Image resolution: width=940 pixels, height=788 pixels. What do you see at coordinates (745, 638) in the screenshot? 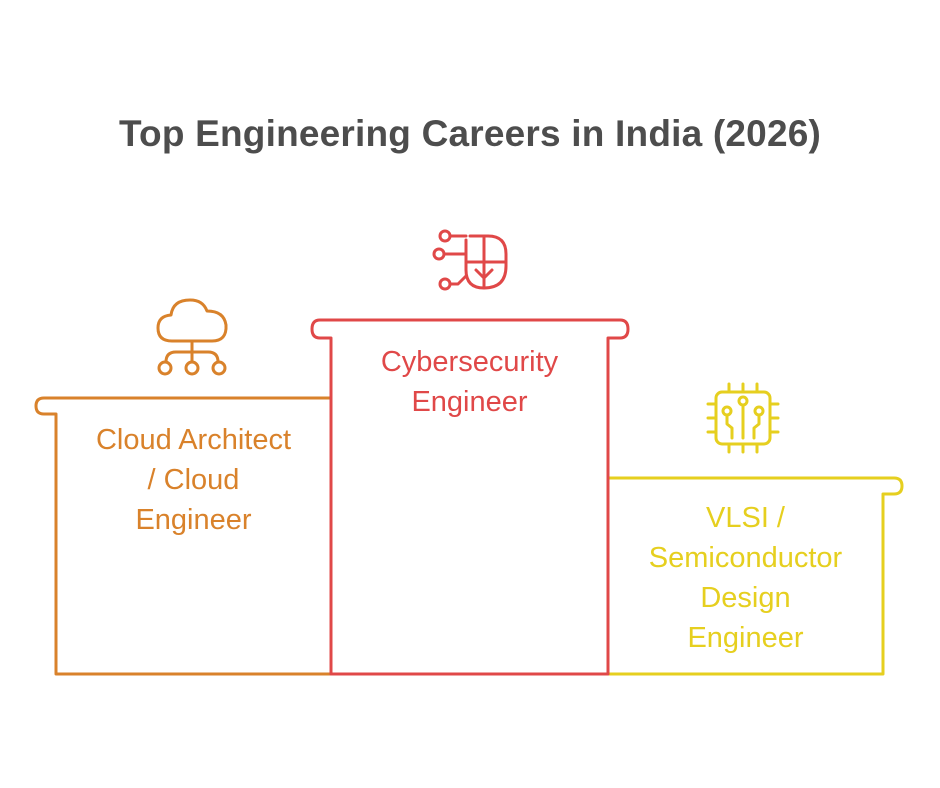
I see `vlsi-label-line: Engineer` at bounding box center [745, 638].